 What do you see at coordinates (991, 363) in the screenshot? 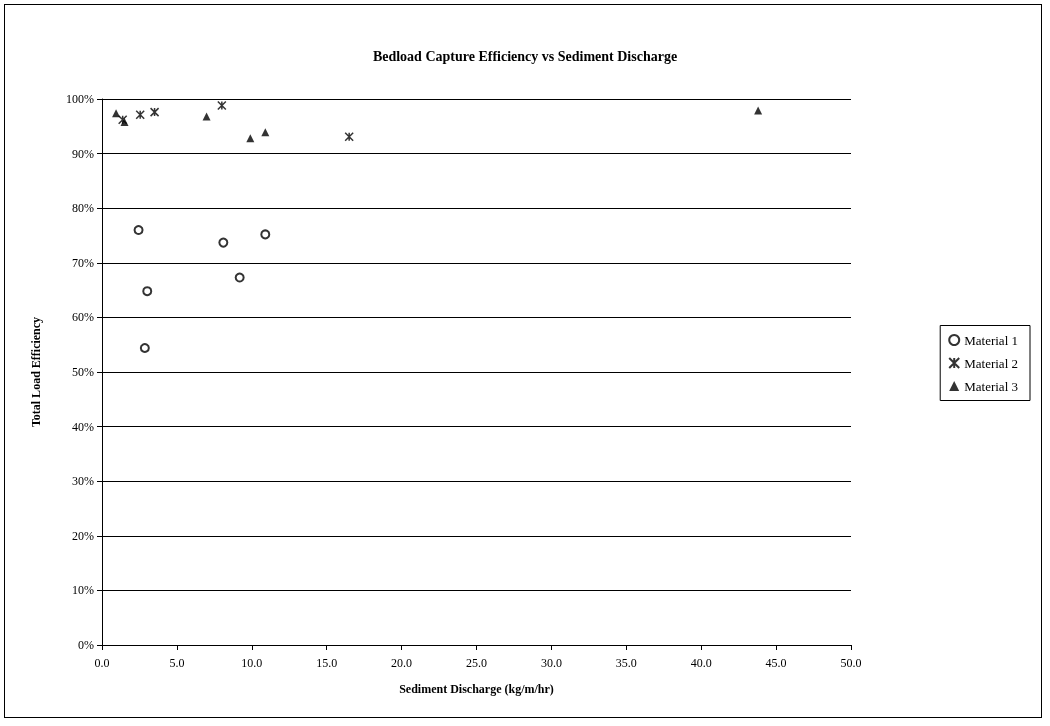
I see `legend-label: Material 2` at bounding box center [991, 363].